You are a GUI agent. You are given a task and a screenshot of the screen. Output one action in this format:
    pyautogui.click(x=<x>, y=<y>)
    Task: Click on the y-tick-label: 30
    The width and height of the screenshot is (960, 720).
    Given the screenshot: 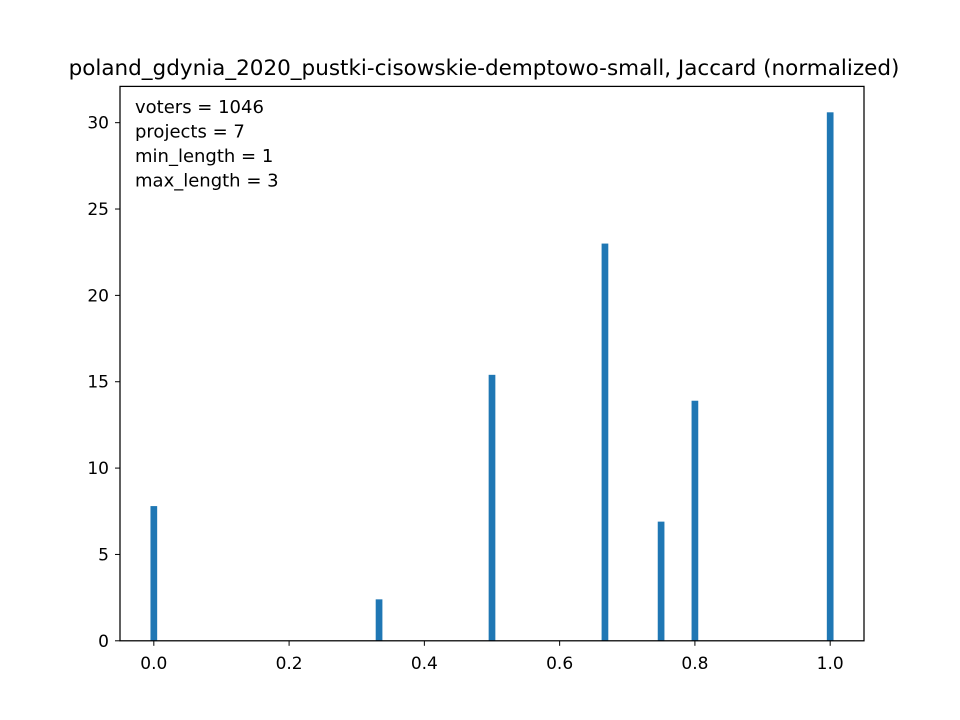 What is the action you would take?
    pyautogui.click(x=98, y=124)
    